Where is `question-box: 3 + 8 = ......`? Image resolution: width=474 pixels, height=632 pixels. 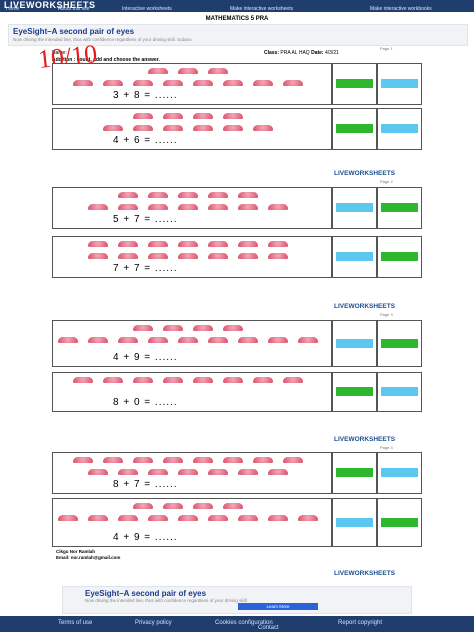
question-box: 3 + 8 = ...... is located at coordinates (192, 84).